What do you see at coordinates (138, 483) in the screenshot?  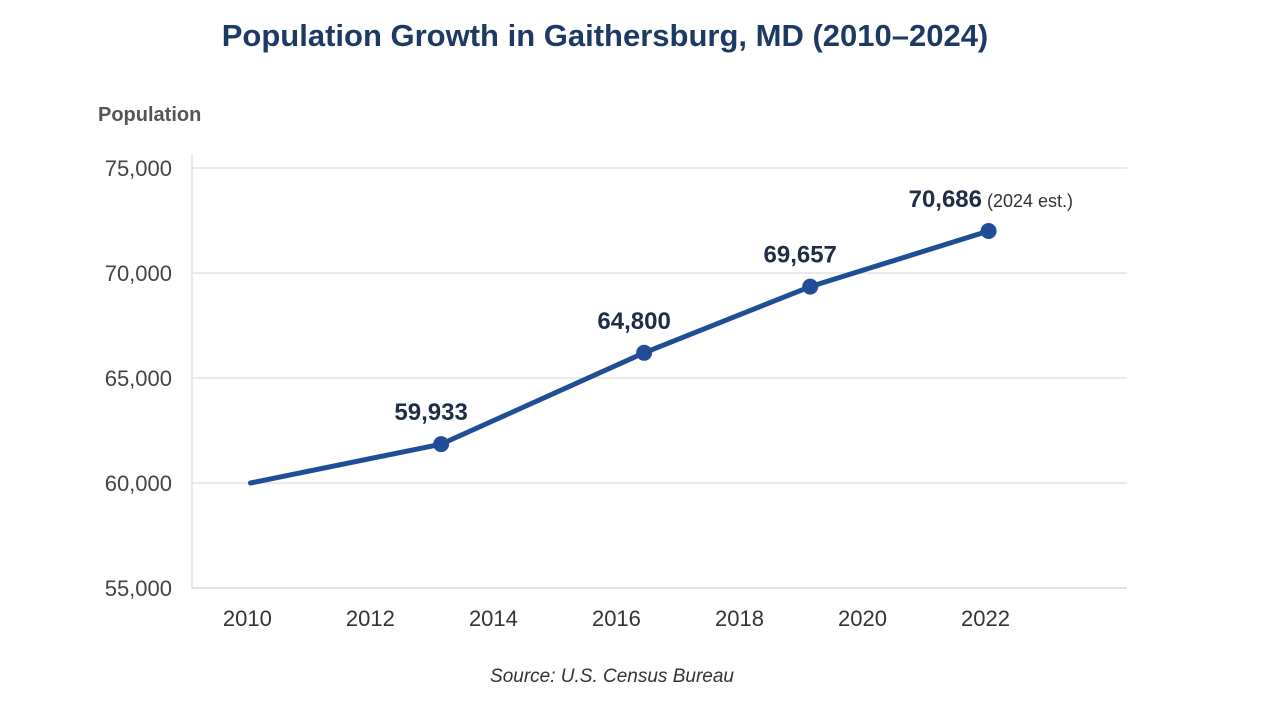 I see `y-tick-label: 60,000` at bounding box center [138, 483].